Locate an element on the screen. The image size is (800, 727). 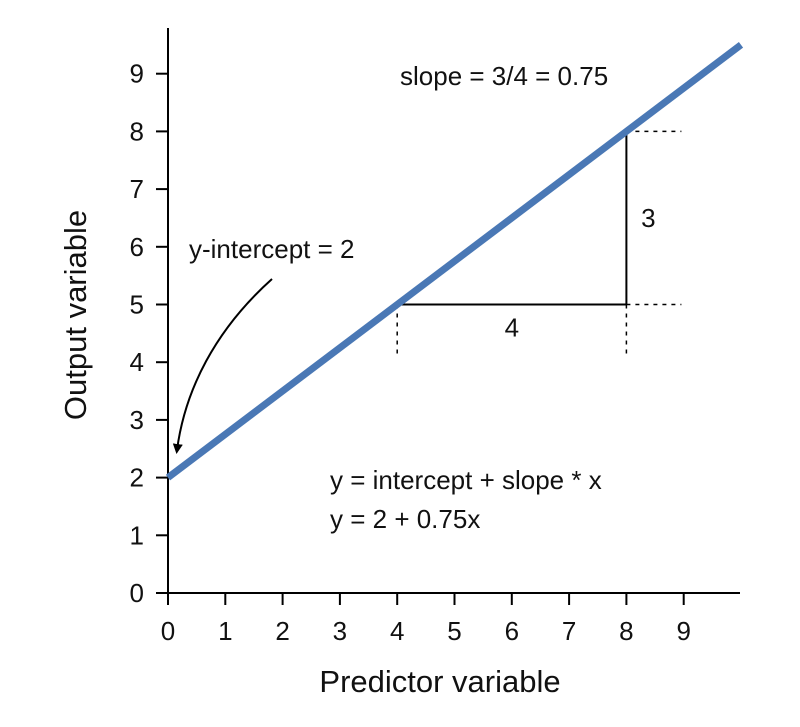
x-tick-label: 1 is located at coordinates (225, 631).